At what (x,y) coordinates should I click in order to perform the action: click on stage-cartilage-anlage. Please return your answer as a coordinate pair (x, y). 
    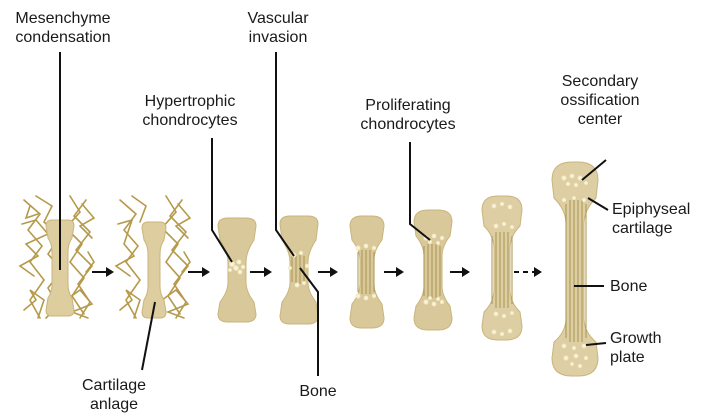
    Looking at the image, I should click on (153, 257).